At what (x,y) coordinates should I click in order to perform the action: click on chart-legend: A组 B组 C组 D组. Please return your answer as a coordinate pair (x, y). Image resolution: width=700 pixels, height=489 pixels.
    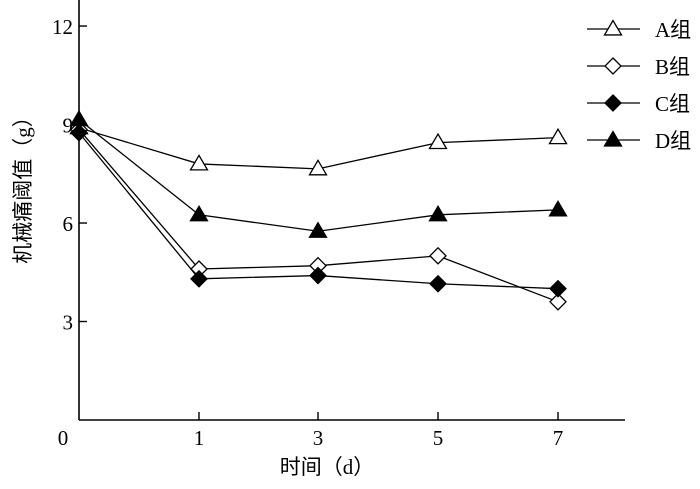
    Looking at the image, I should click on (639, 85).